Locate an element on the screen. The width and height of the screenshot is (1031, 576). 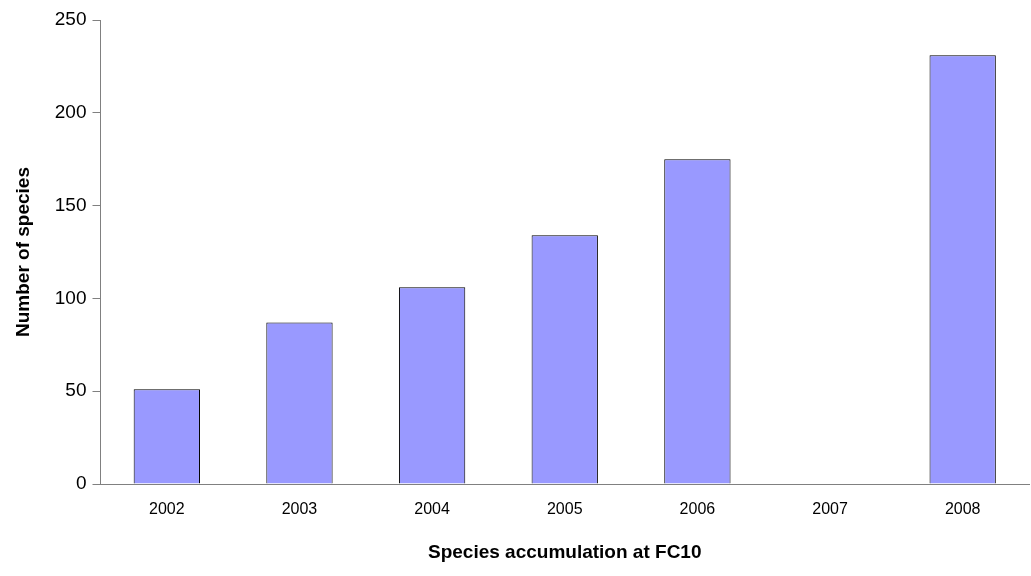
y-axis-title: Number of species is located at coordinates (22, 252).